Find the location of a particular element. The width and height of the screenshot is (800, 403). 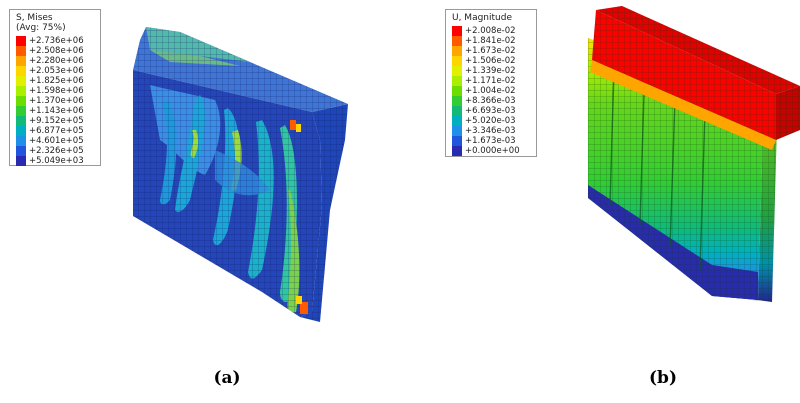

displacement-legend-row: +1.841e-02 is located at coordinates (491, 41).